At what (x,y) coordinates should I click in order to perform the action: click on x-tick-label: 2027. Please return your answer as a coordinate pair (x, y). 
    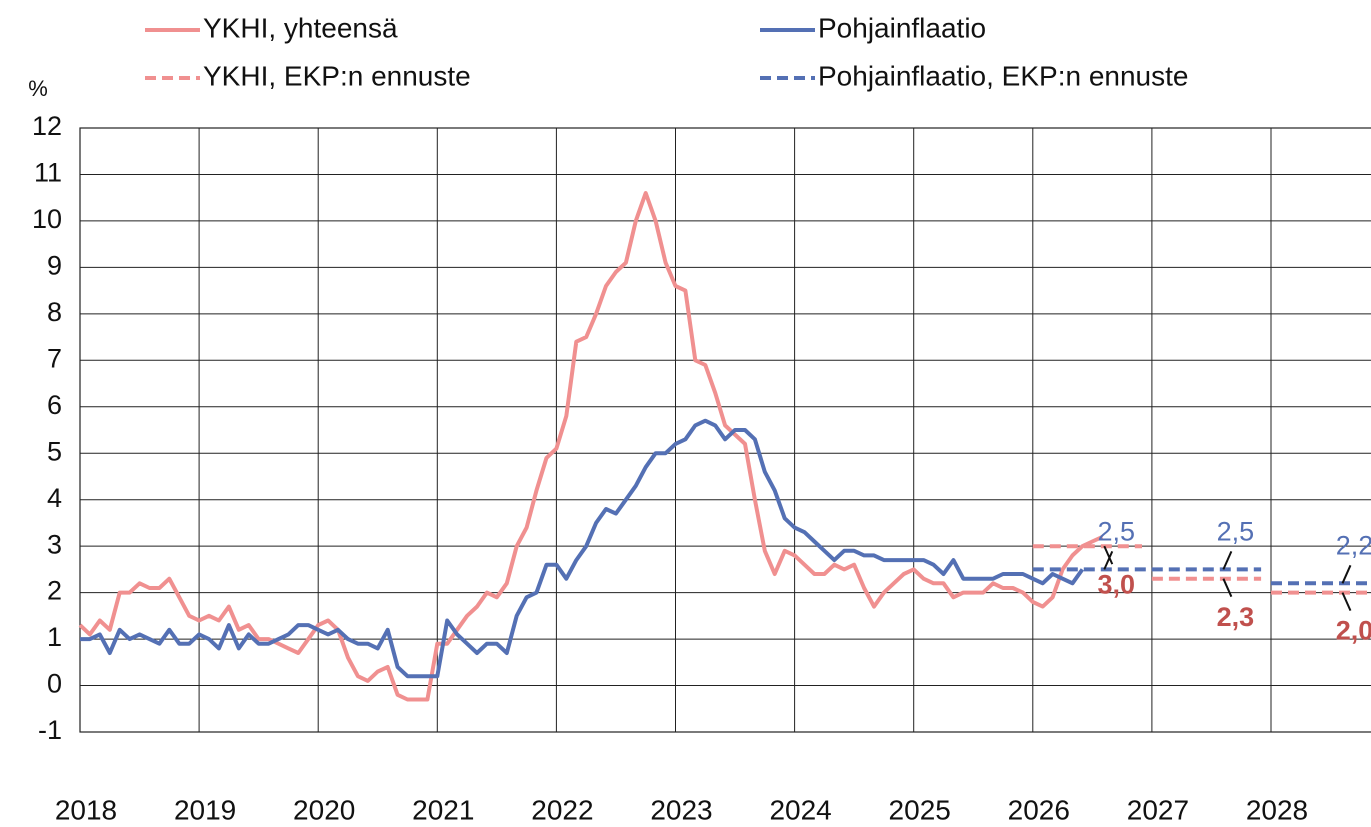
    Looking at the image, I should click on (1158, 809).